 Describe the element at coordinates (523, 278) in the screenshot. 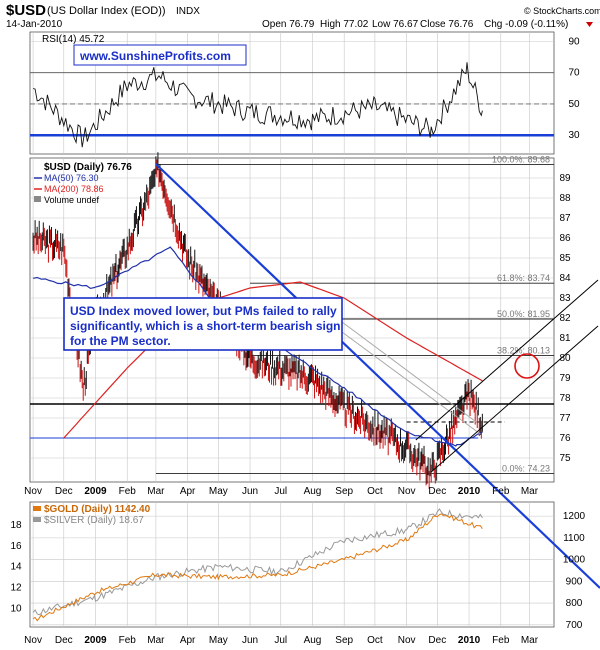

I see `fib-level-label: 61.8%: 83.74` at that location.